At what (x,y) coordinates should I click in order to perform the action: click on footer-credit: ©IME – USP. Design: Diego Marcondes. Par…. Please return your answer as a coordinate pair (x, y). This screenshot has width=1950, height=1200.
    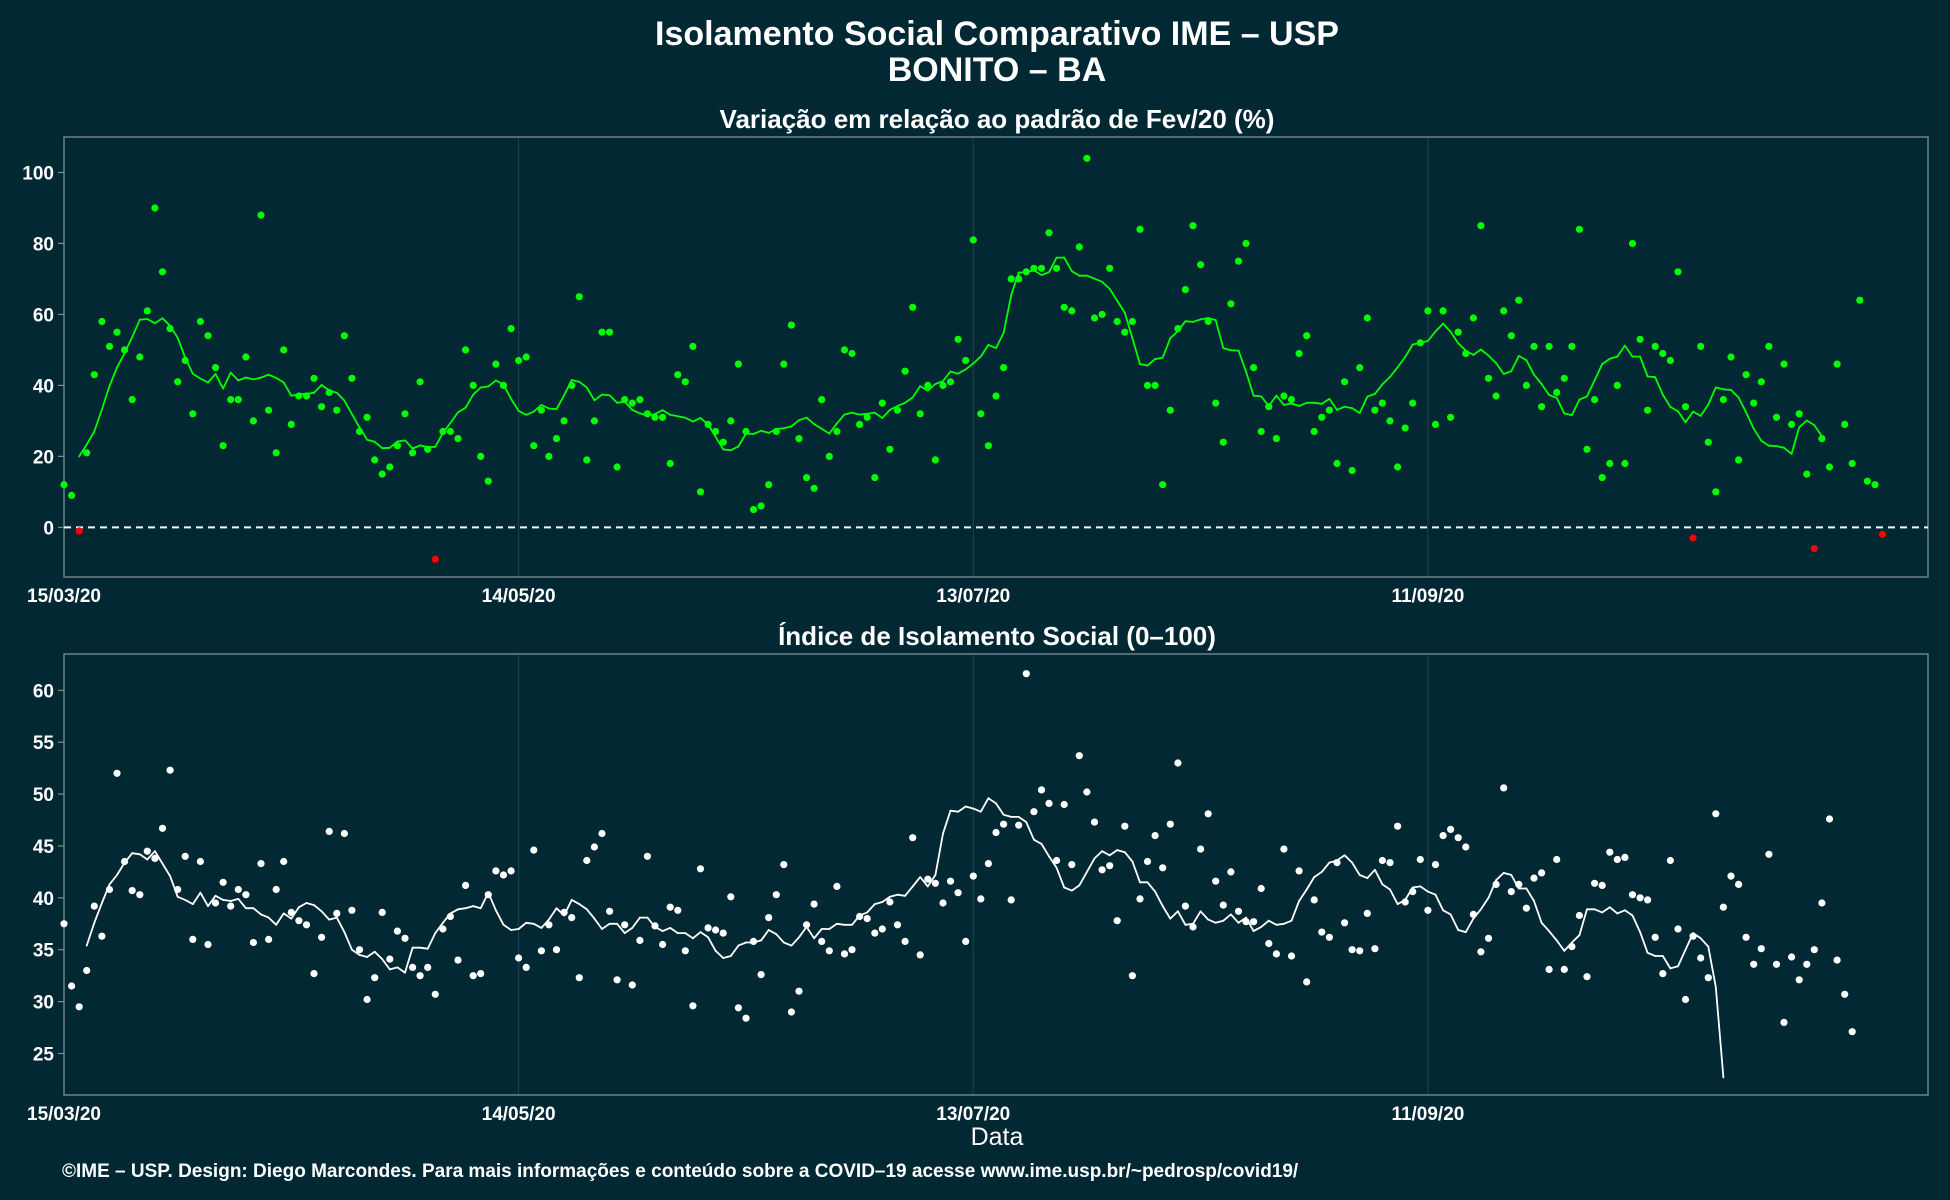
    Looking at the image, I should click on (680, 1171).